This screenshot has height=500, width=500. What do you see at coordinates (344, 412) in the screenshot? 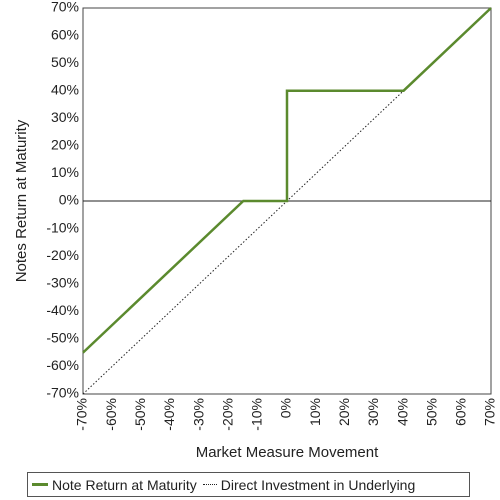
I see `x-tick-label: 20%` at bounding box center [344, 412].